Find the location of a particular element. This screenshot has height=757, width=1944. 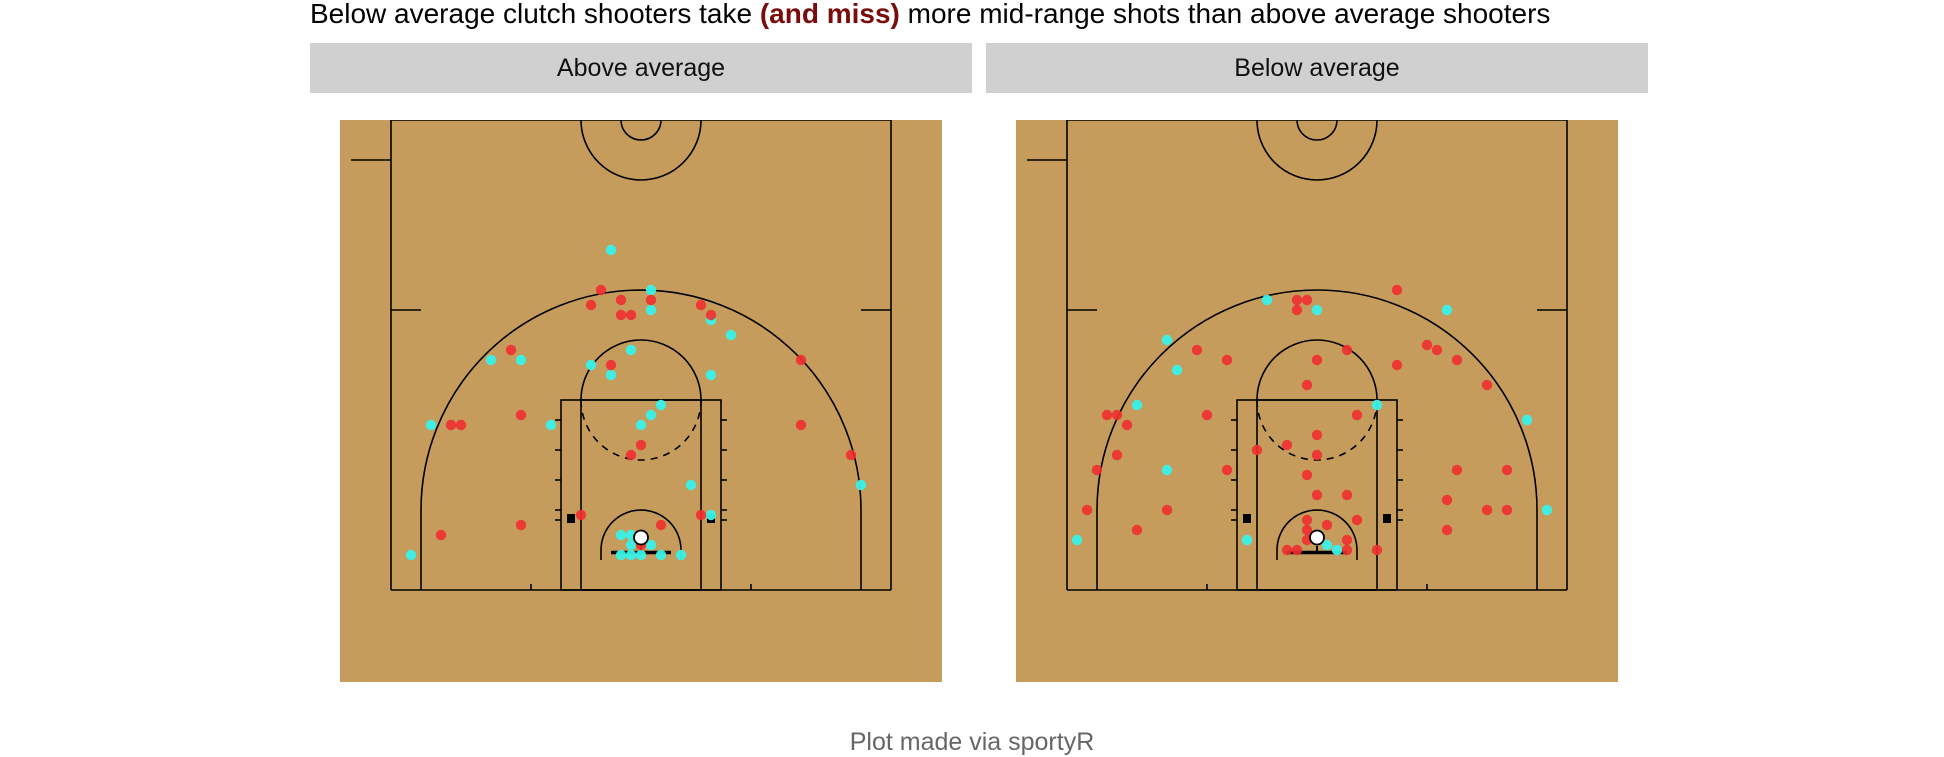

shot-points is located at coordinates (1312, 420).